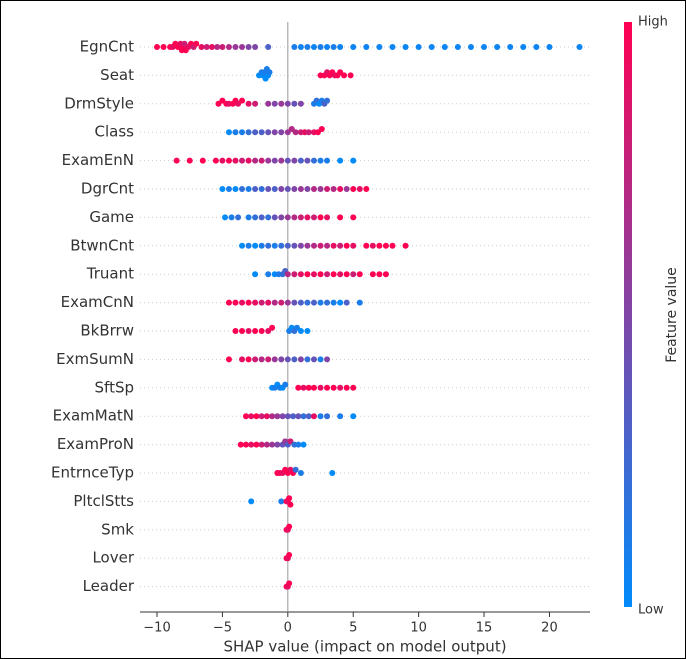 The height and width of the screenshot is (659, 686). Describe the element at coordinates (107, 331) in the screenshot. I see `feature-label: BkBrrw` at that location.